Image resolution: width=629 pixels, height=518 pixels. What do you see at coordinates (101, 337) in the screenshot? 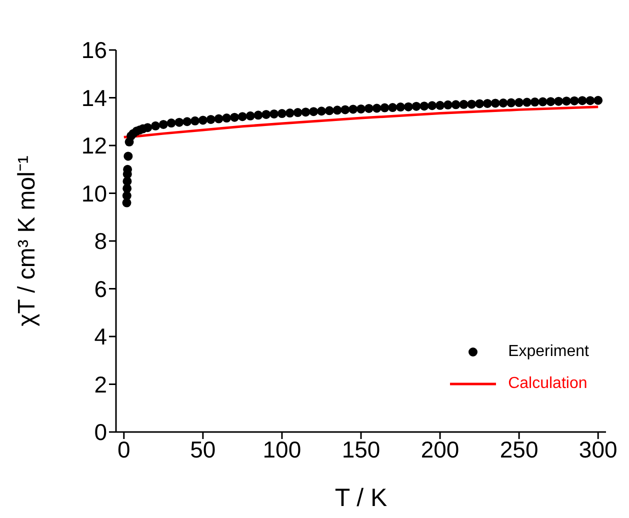
I see `y-tick-label: 4` at bounding box center [101, 337].